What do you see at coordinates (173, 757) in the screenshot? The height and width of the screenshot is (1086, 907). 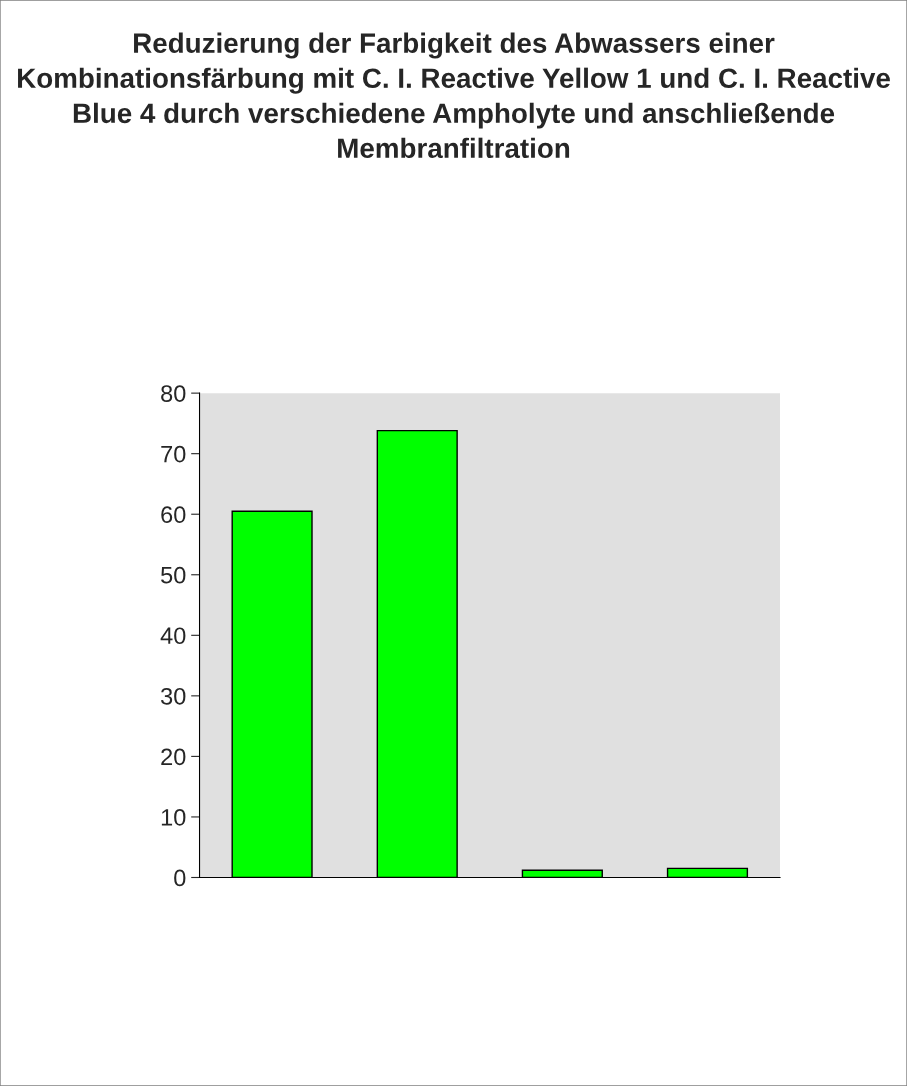 I see `y-tick-label: 20` at bounding box center [173, 757].